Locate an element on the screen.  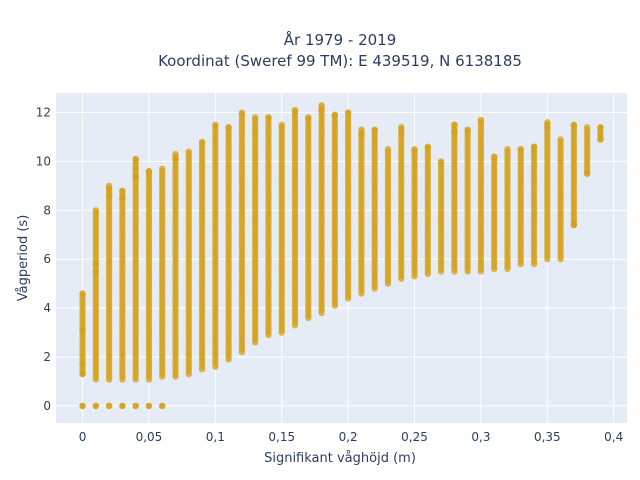
x-tick-label: 0,2 is located at coordinates (348, 437).